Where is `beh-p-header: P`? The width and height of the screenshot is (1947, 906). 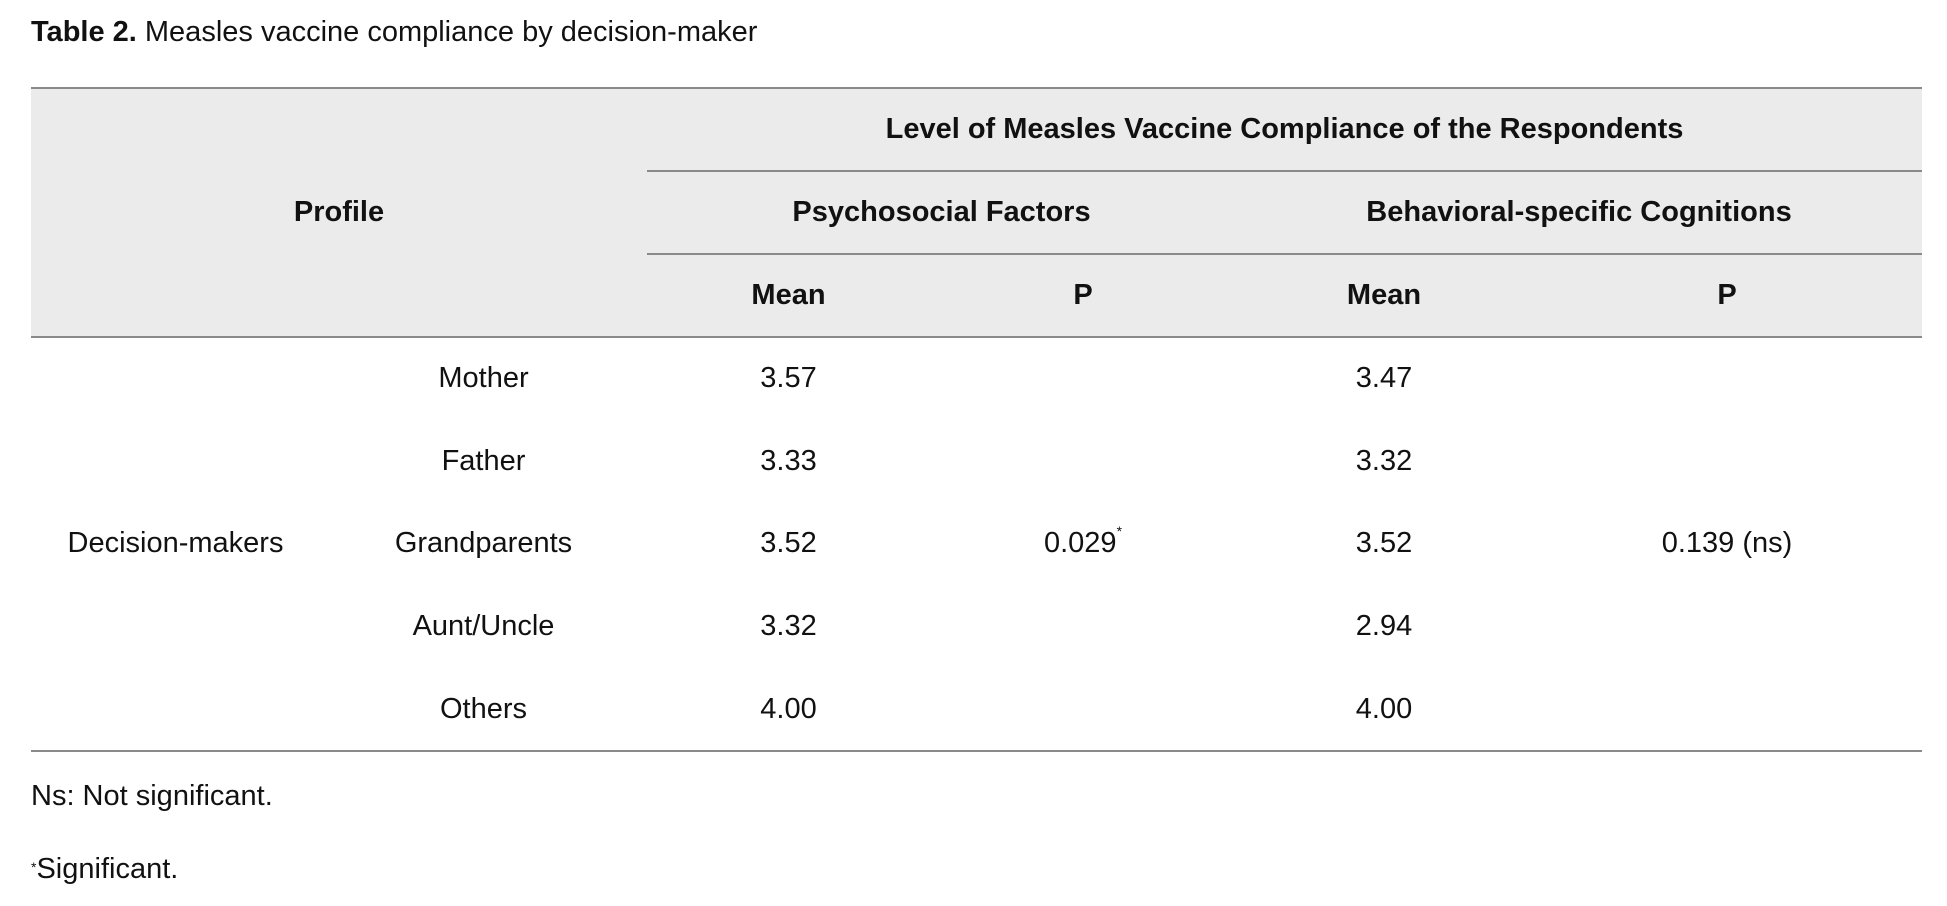
beh-p-header: P is located at coordinates (1727, 296).